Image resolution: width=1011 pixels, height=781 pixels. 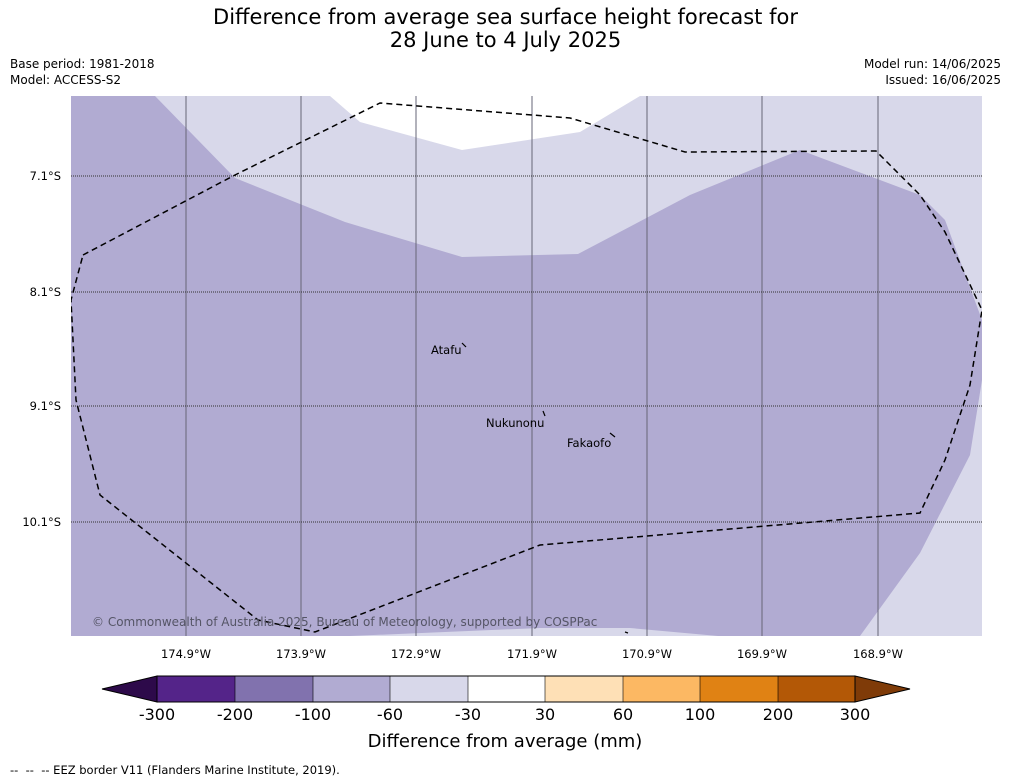 What do you see at coordinates (612, 435) in the screenshot?
I see `fakaofo-marker` at bounding box center [612, 435].